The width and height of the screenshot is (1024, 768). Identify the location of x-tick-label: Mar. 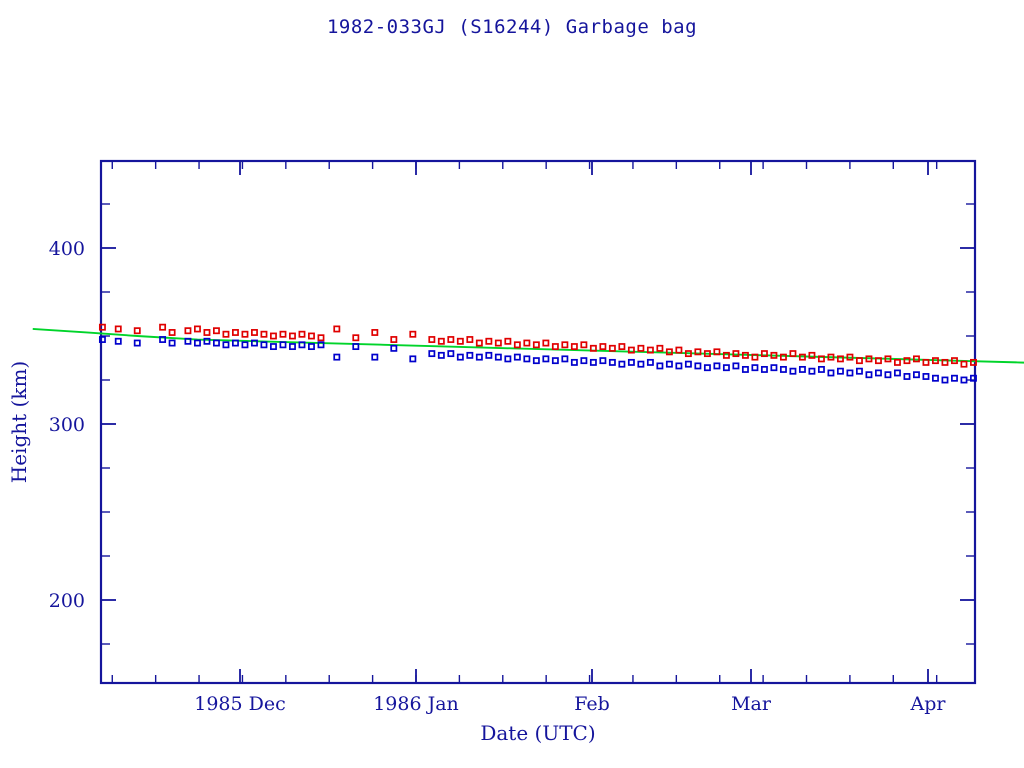
(751, 704).